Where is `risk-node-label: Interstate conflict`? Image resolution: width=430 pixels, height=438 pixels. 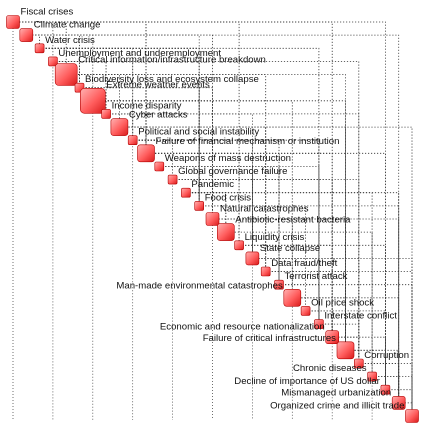
risk-node-label: Interstate conflict is located at coordinates (360, 316).